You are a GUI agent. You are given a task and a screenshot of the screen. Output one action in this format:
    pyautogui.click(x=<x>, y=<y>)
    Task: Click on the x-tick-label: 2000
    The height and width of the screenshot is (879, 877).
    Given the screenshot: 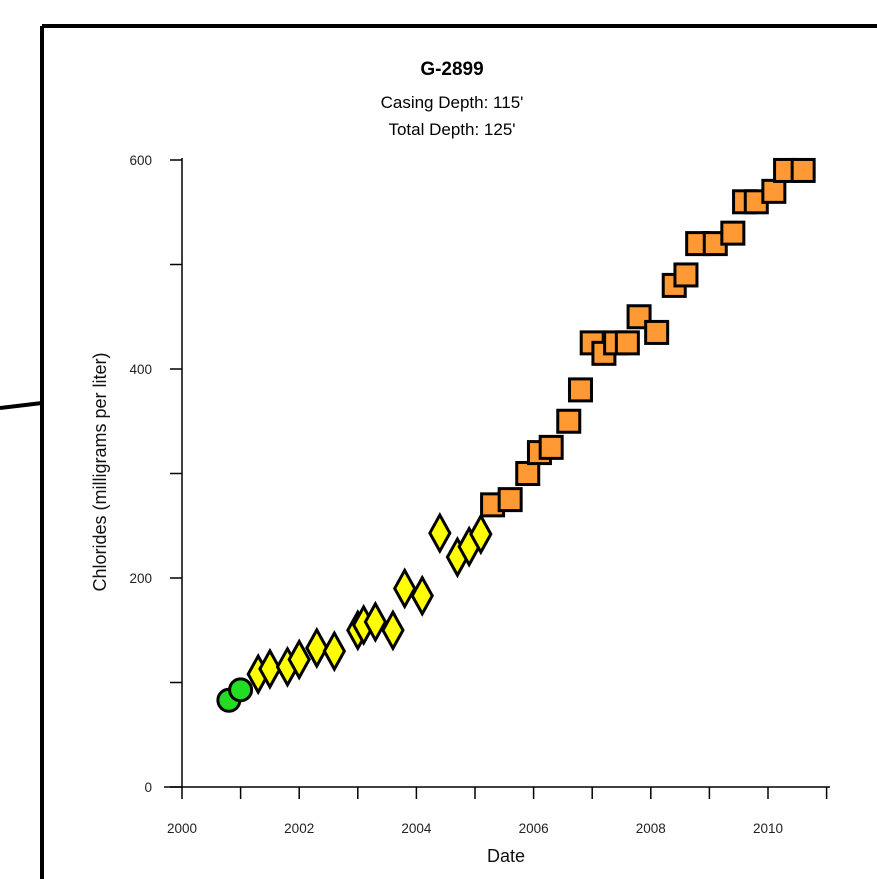 What is the action you would take?
    pyautogui.click(x=182, y=828)
    